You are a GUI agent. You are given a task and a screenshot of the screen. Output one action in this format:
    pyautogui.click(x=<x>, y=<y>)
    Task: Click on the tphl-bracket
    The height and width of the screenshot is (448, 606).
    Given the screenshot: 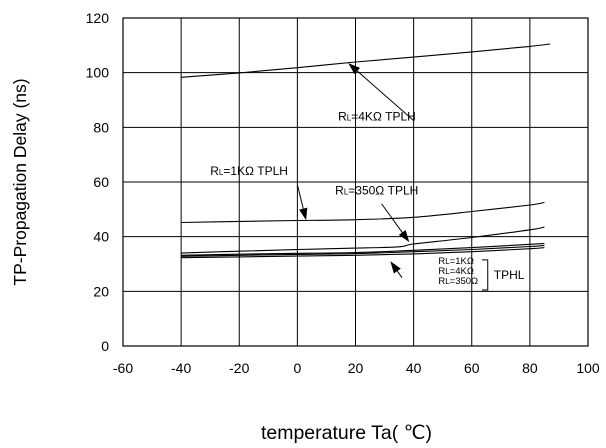 What is the action you would take?
    pyautogui.click(x=485, y=275)
    